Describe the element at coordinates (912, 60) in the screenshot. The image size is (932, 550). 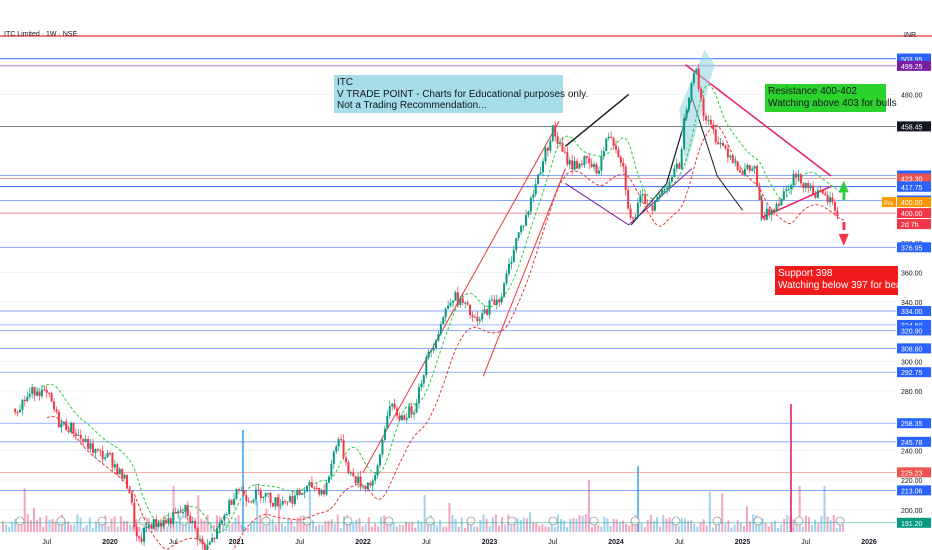
I see `price-level-label: 503.95` at that location.